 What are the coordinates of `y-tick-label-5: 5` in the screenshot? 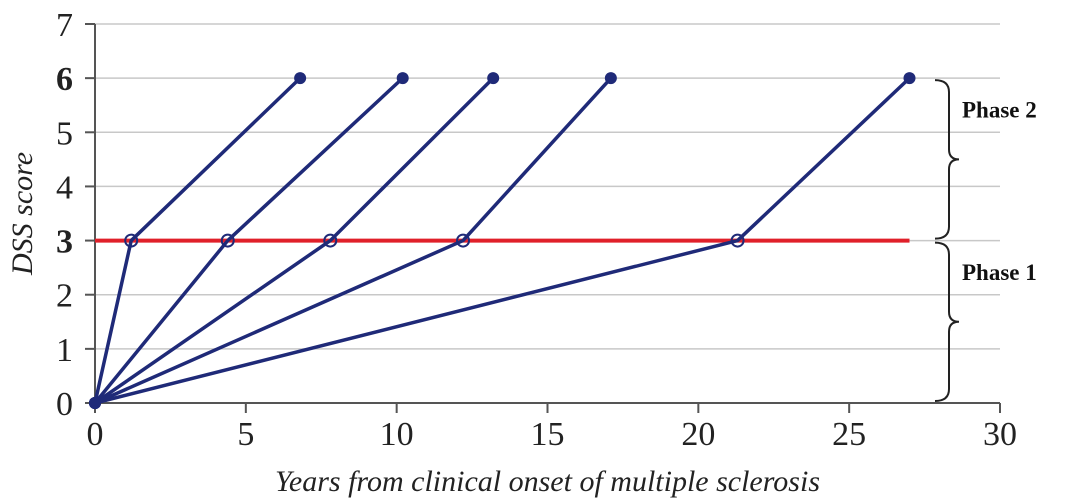 It's located at (64, 133).